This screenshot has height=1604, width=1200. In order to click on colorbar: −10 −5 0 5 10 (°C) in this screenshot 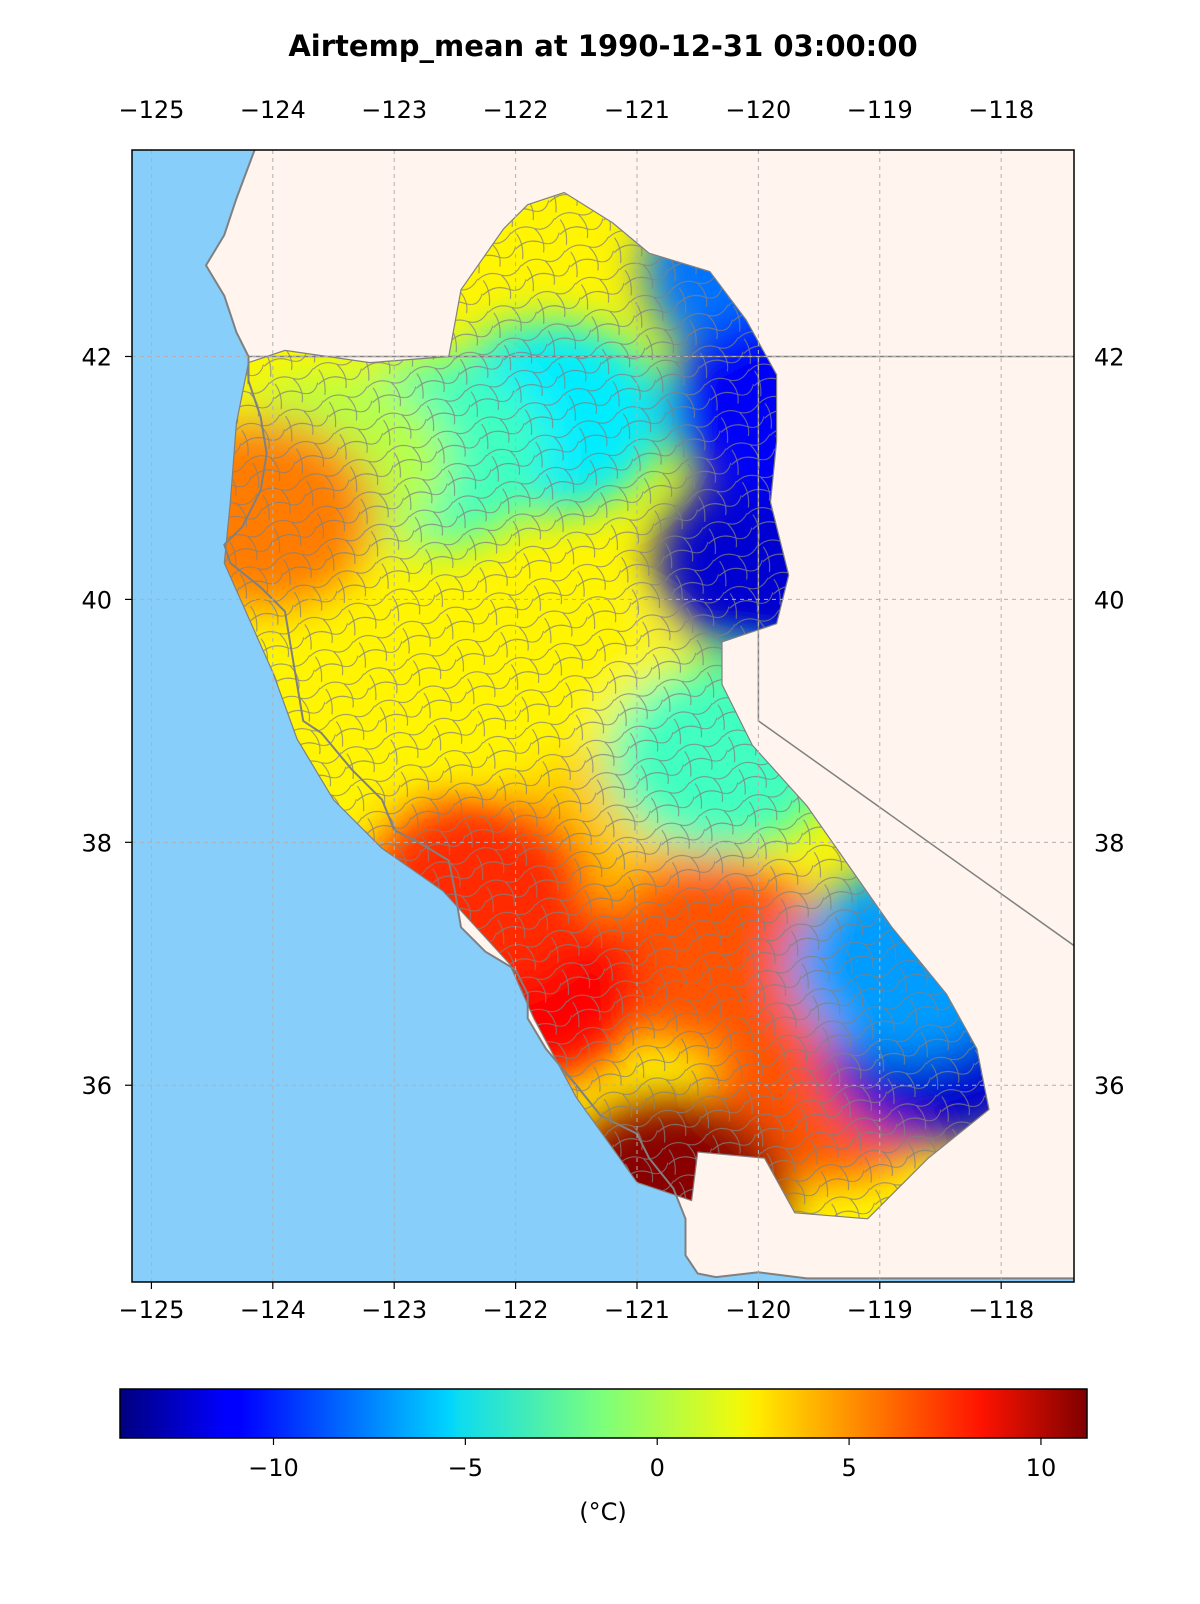, I will do `click(603, 1457)`.